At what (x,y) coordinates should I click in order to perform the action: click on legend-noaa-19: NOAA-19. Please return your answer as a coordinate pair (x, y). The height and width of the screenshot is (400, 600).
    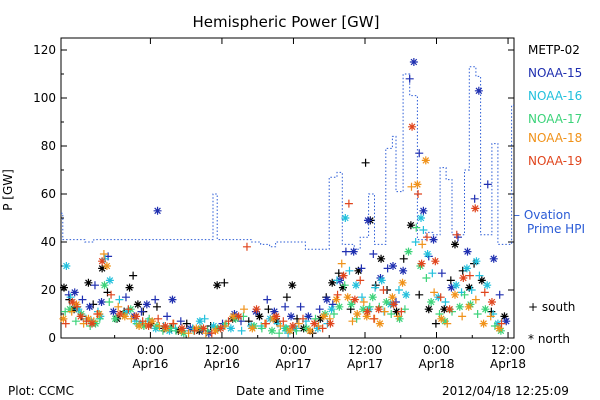
    Looking at the image, I should click on (555, 161).